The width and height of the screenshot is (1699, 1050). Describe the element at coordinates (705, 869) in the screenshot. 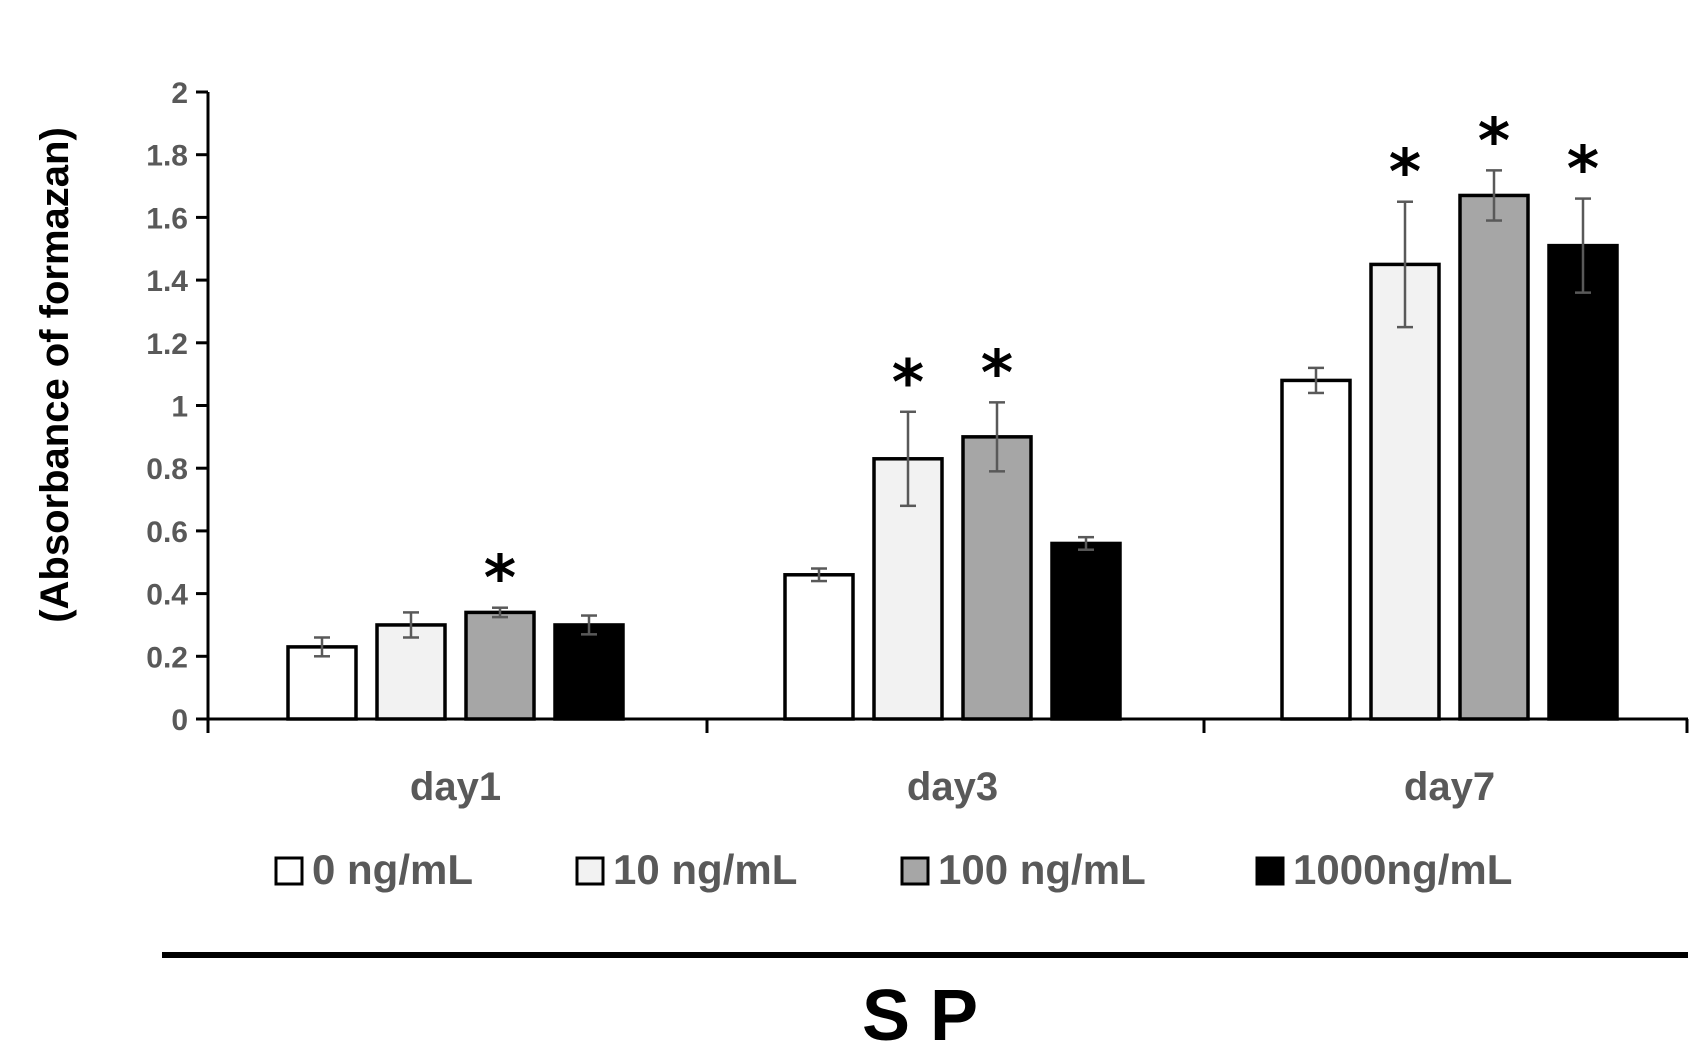

I see `legend-label-1: 10 ng/mL` at that location.